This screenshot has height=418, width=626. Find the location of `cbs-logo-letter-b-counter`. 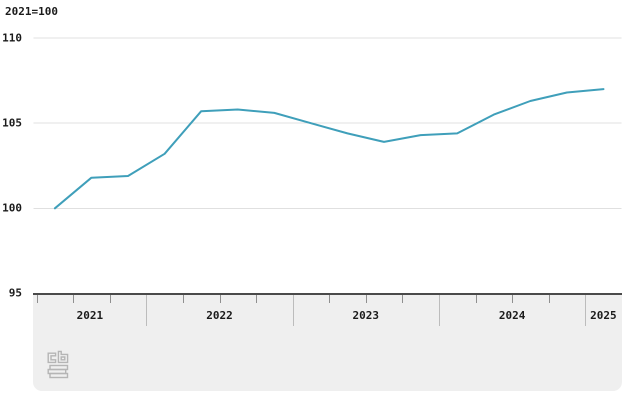

cbs-logo-letter-b-counter is located at coordinates (63, 358).